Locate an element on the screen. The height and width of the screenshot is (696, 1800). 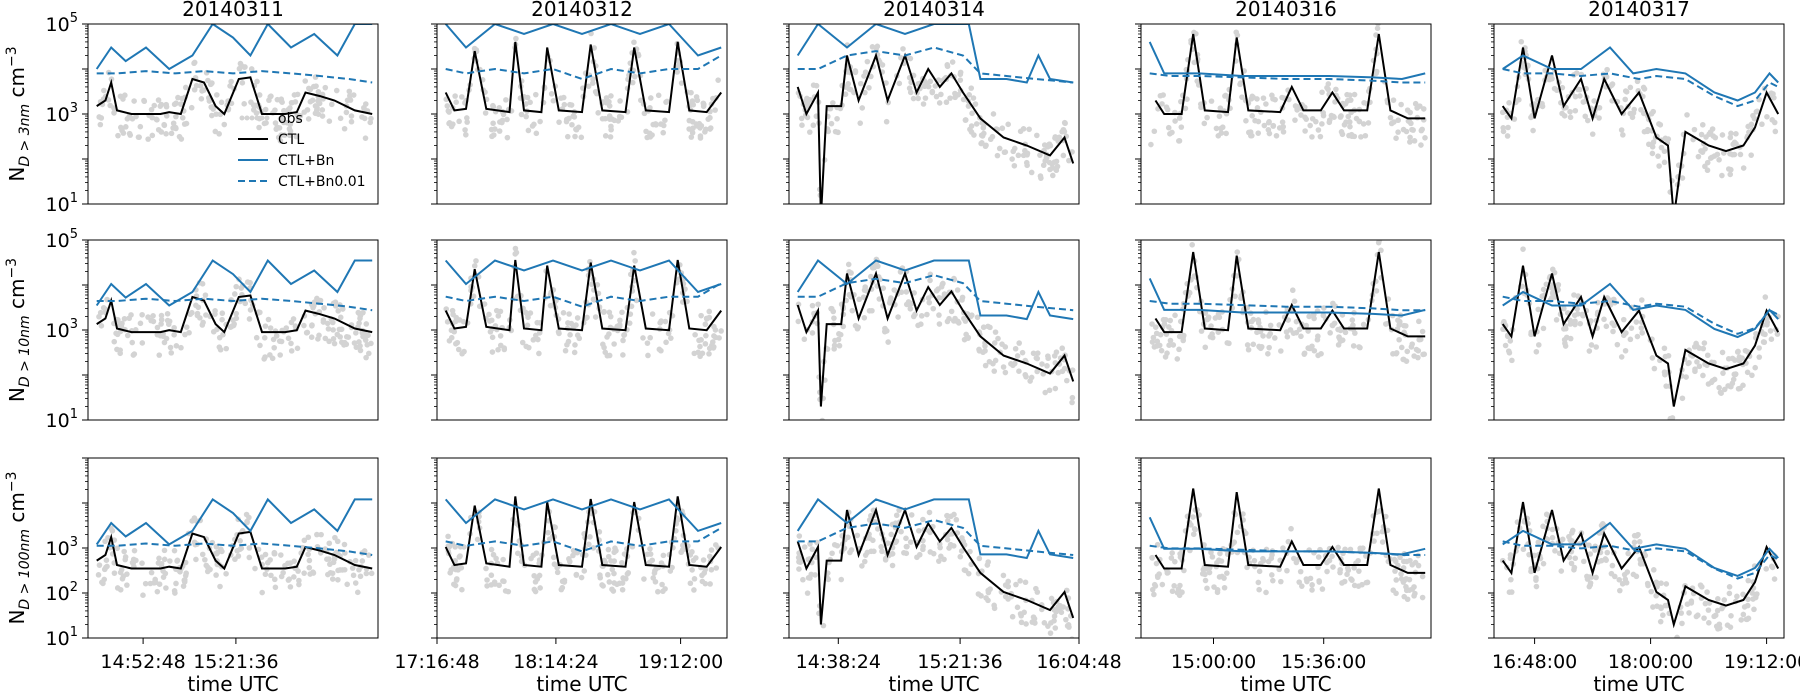
y-tick-exp: 1 is located at coordinates (74, 632).